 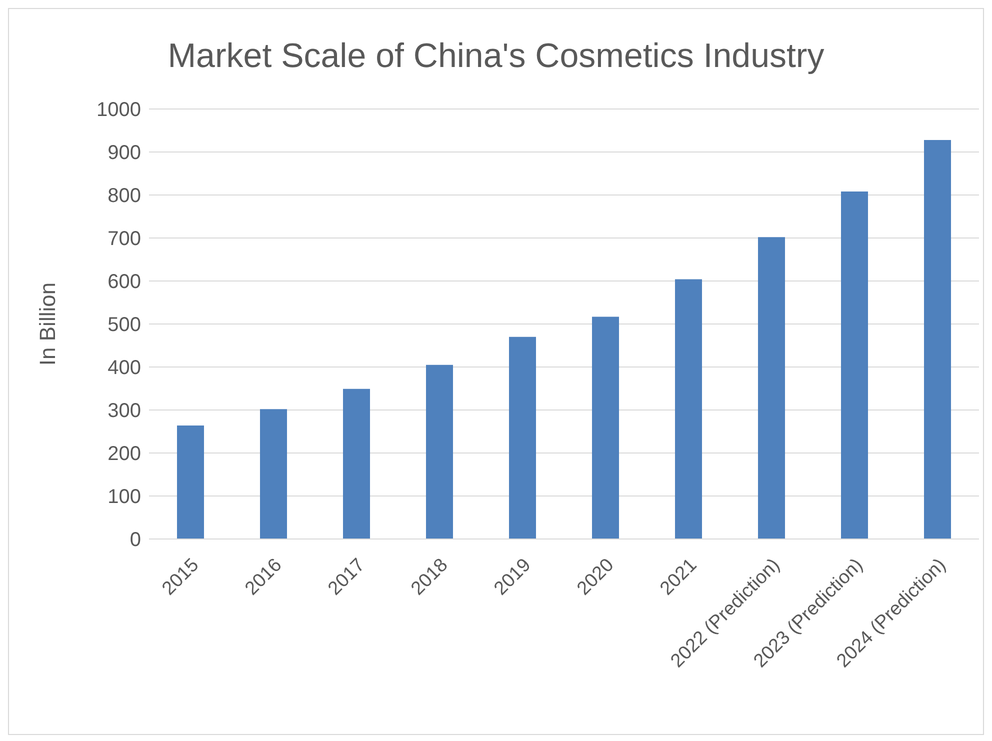 What do you see at coordinates (124, 325) in the screenshot?
I see `y-tick-label: 500` at bounding box center [124, 325].